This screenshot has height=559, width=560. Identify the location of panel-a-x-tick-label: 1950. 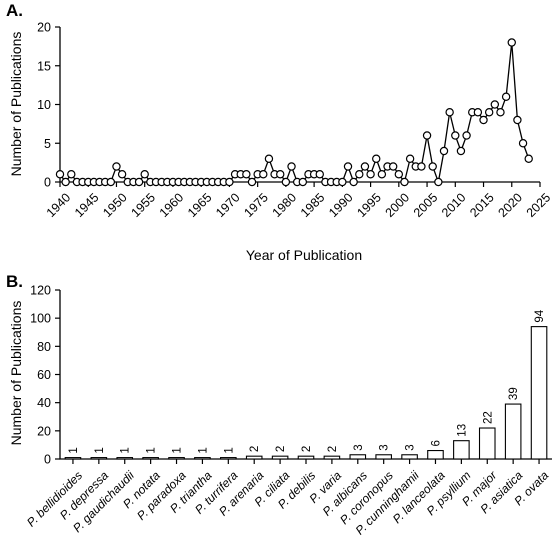
(115, 205).